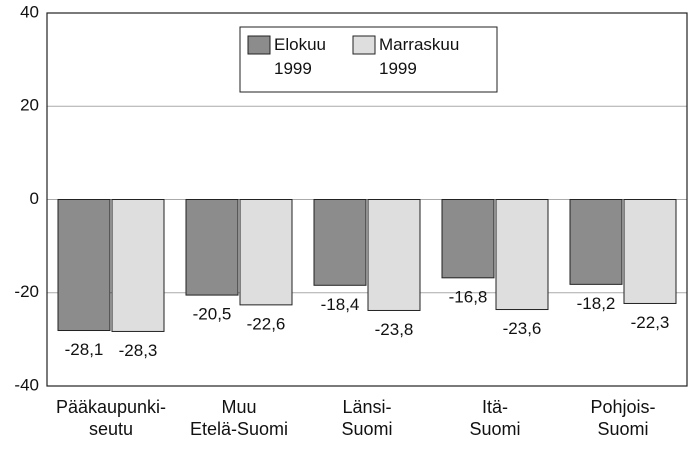  I want to click on y-tick-label: 40, so click(29, 11).